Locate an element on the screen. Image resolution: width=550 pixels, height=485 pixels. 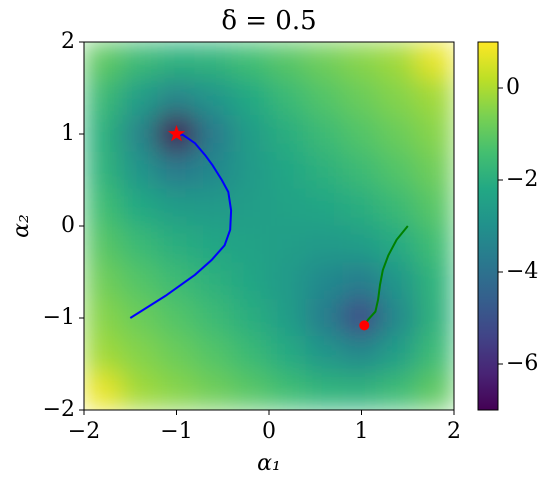
x-tick-label: −1 is located at coordinates (176, 431).